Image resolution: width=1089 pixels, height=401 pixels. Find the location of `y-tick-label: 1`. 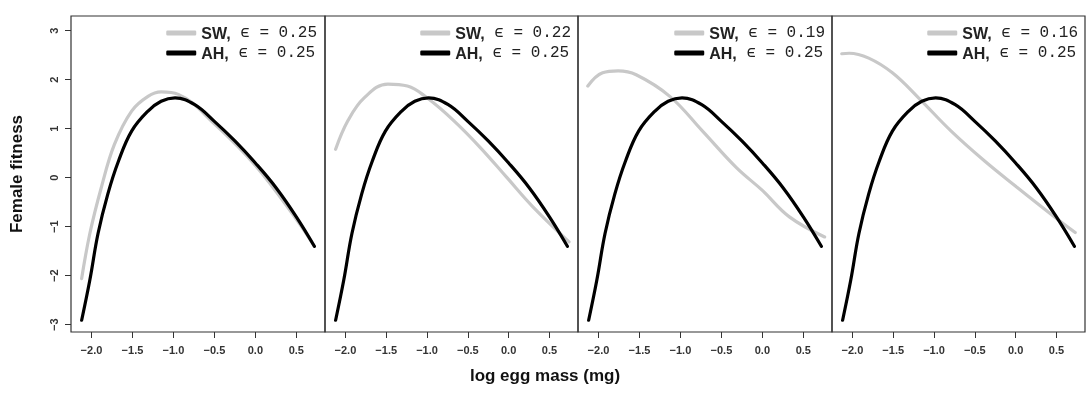

y-tick-label: 1 is located at coordinates (53, 128).